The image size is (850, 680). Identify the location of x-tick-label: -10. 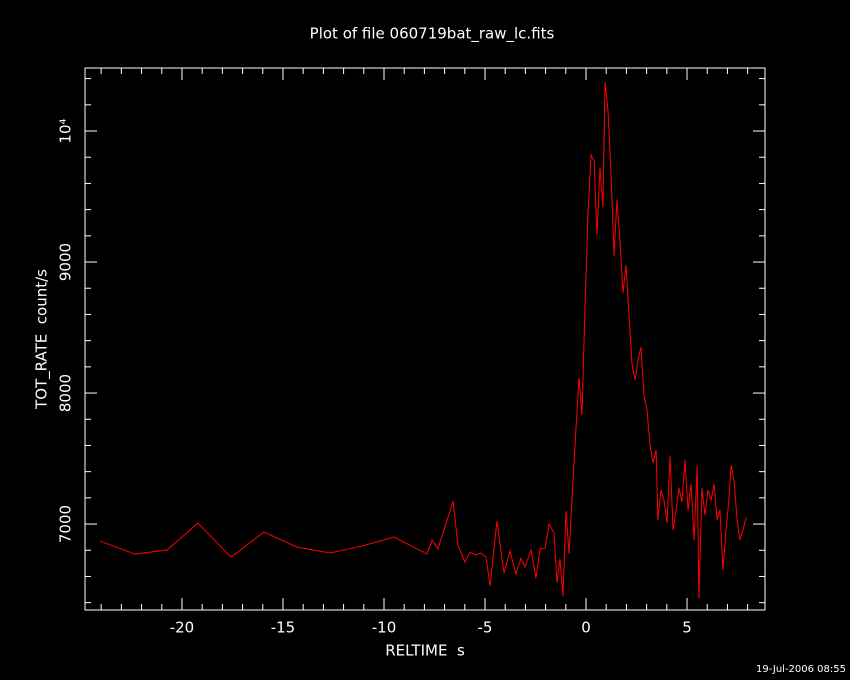
(384, 628).